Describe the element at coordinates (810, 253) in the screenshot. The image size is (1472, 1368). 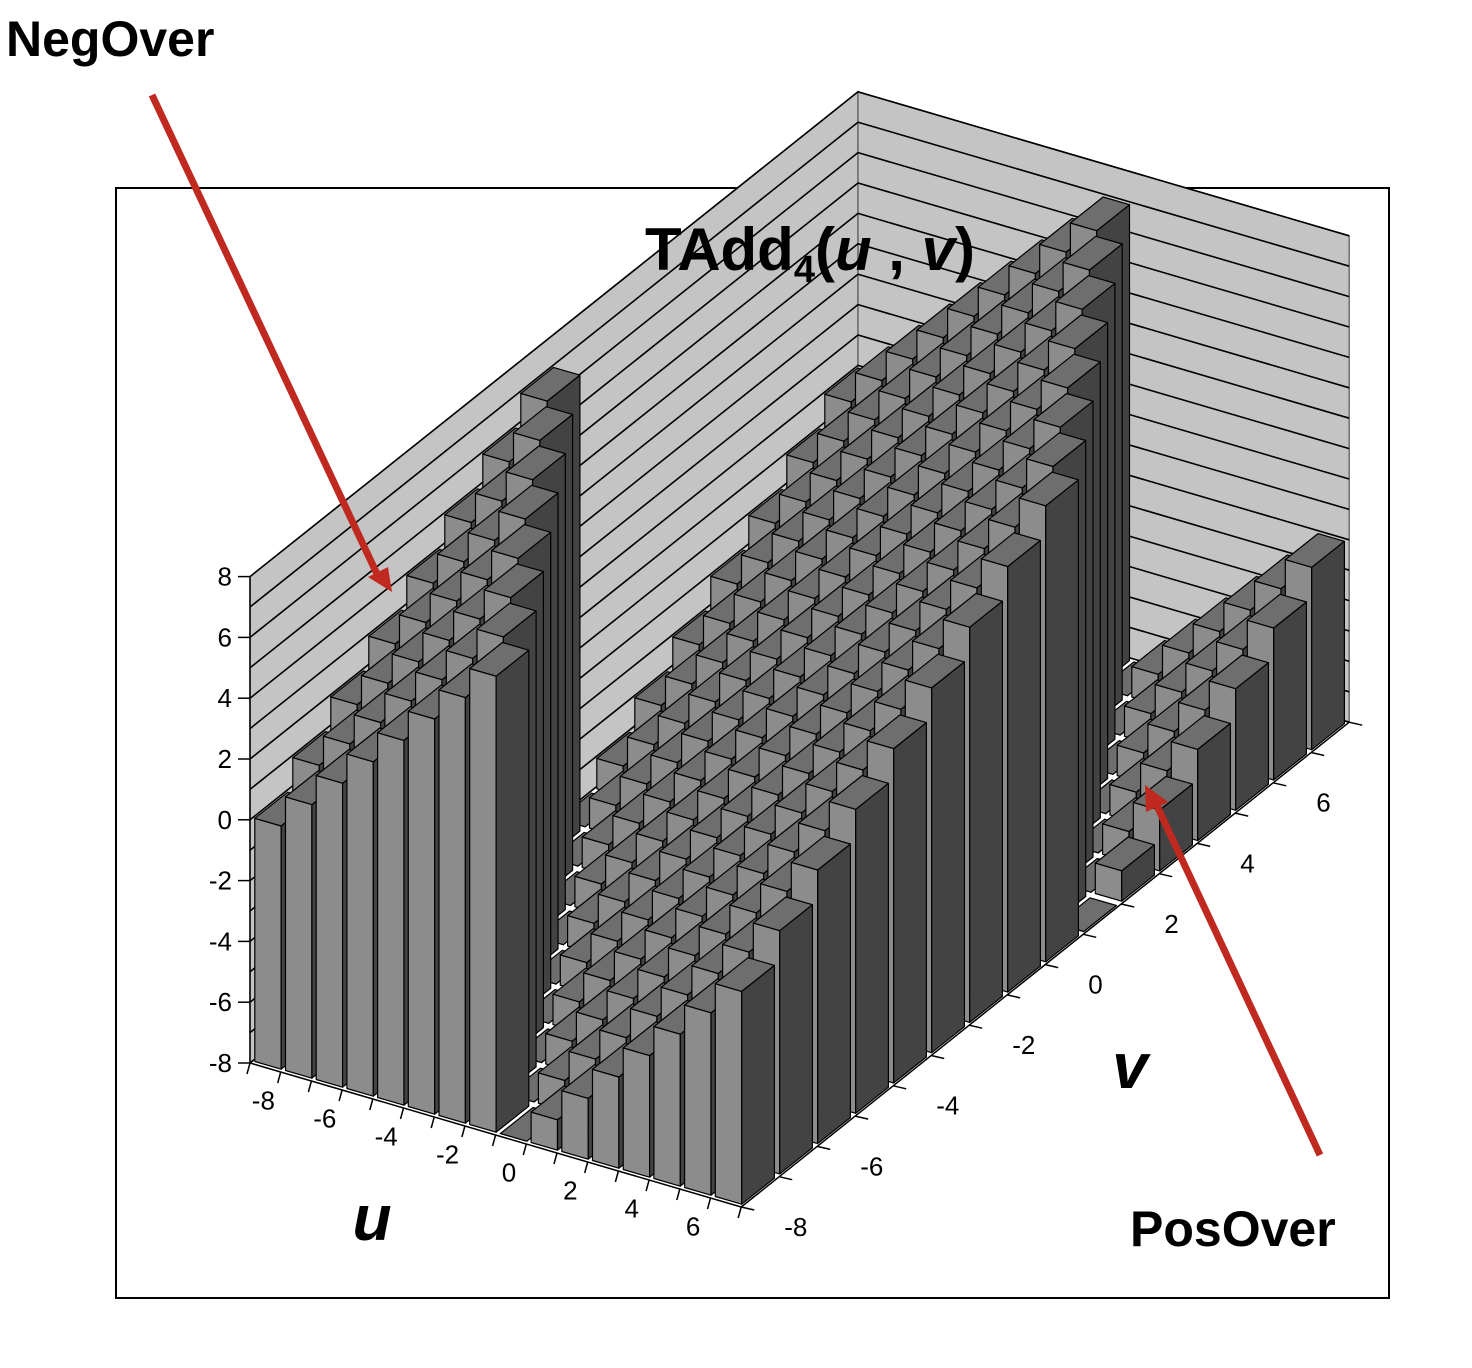
I see `chart-title: TAdd4(u , v)` at that location.